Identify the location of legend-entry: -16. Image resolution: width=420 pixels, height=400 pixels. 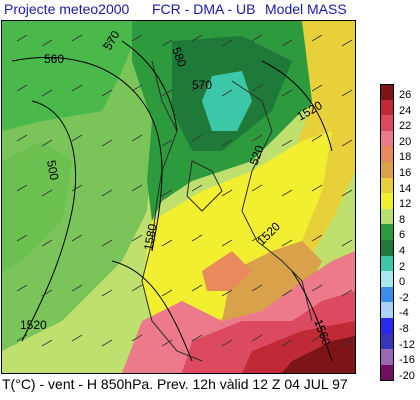
(400, 358).